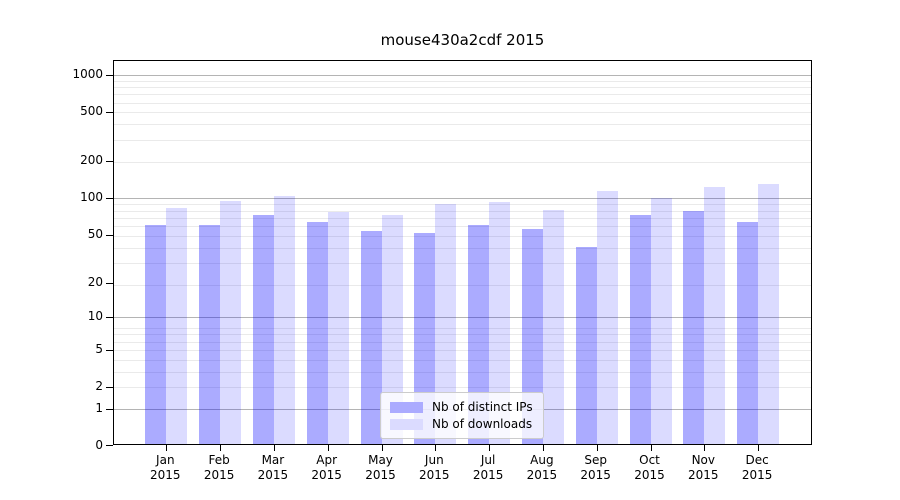  I want to click on legend-swatch-downloads, so click(406, 424).